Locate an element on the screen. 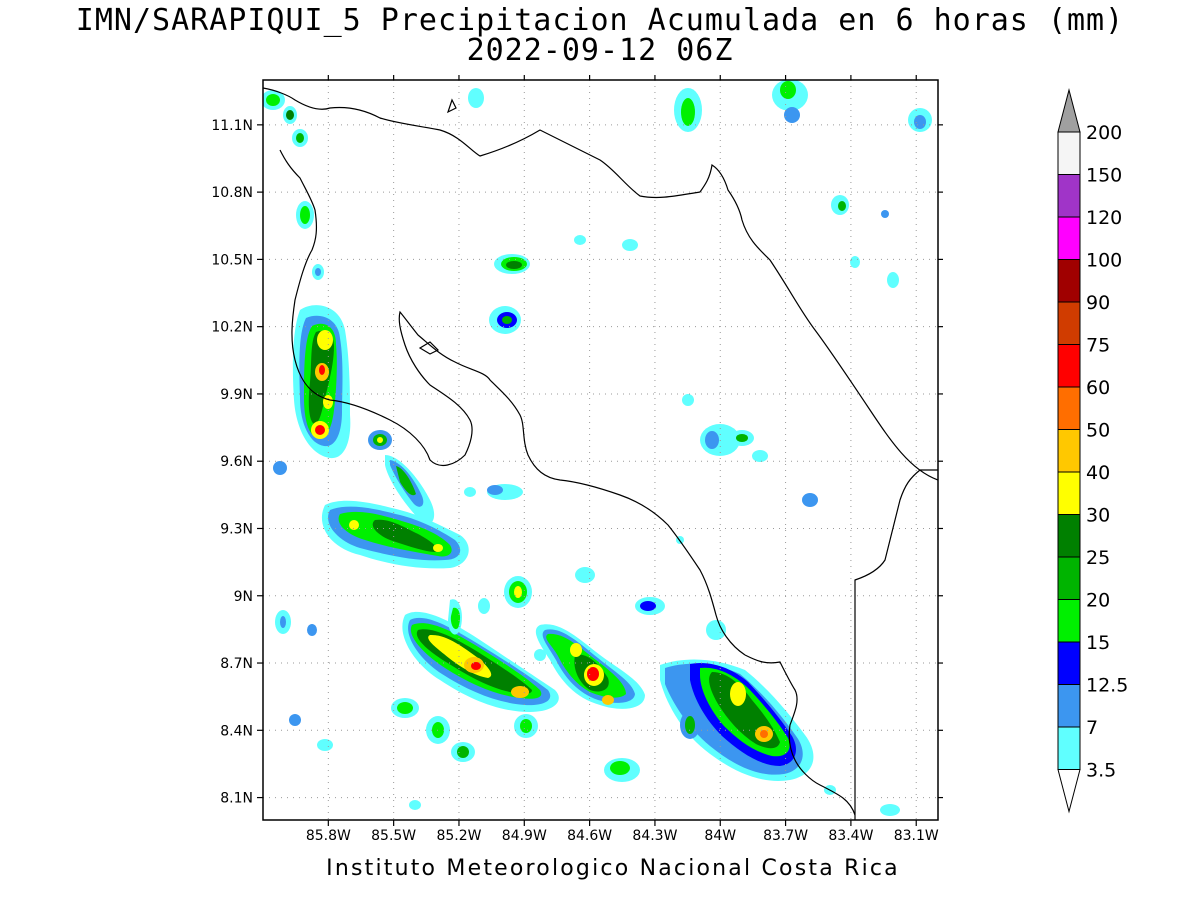 This screenshot has height=900, width=1200. colorbar: 200 150 120 100 90 75 60 50 40 30 25 20 15 12.5 7 3.5 is located at coordinates (1092, 451).